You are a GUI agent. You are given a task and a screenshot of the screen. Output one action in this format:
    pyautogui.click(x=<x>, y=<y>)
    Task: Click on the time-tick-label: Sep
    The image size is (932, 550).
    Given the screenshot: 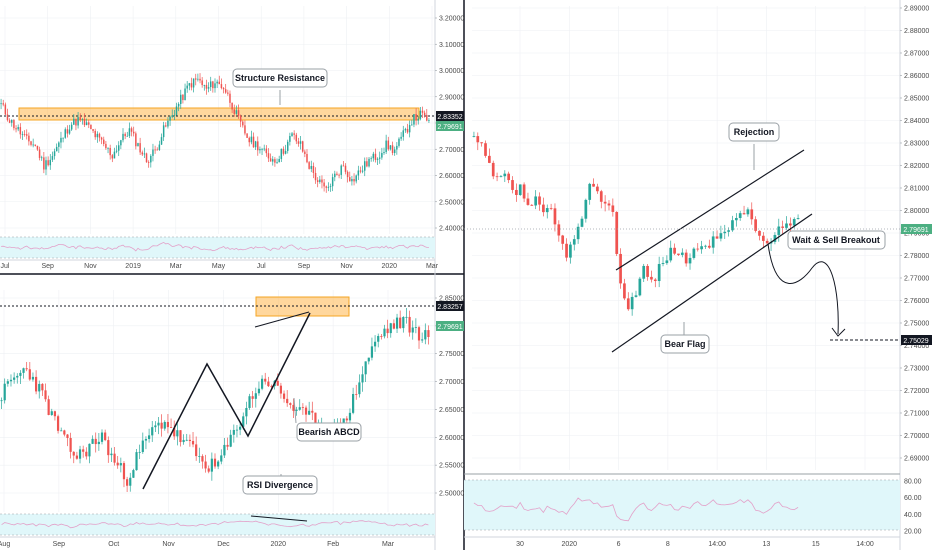 What is the action you would take?
    pyautogui.click(x=304, y=266)
    